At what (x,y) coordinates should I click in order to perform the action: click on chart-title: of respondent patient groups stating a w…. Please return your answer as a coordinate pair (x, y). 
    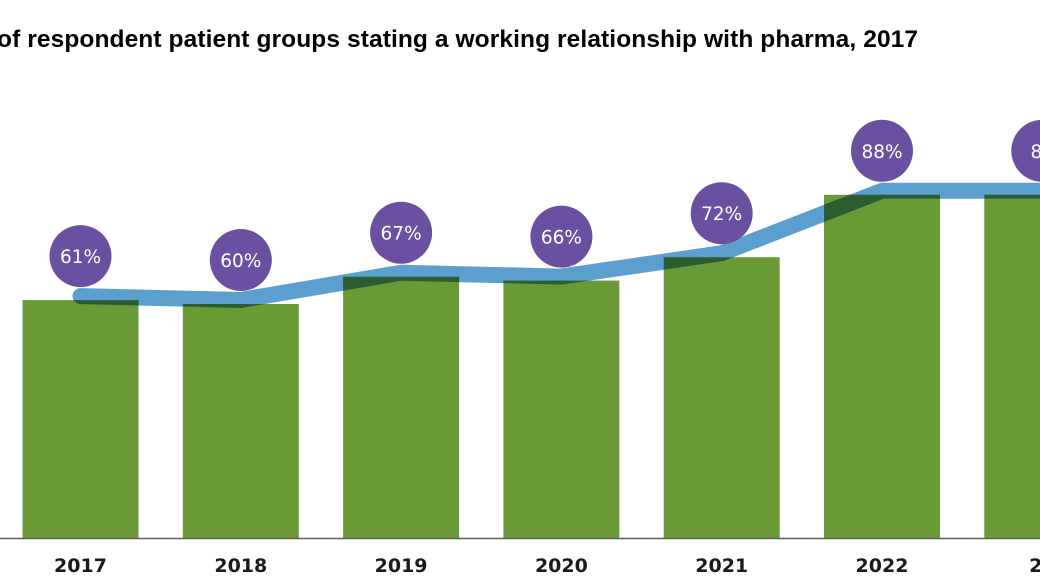
    Looking at the image, I should click on (459, 39).